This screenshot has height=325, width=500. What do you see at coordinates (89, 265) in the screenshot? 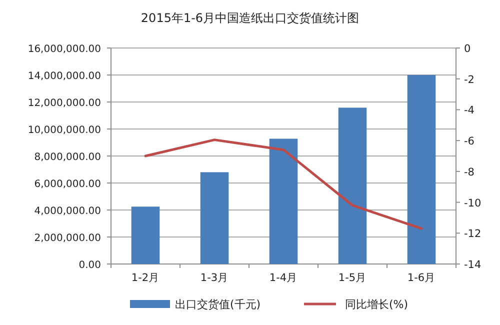
I see `y-tick-label: 0.00` at bounding box center [89, 265].